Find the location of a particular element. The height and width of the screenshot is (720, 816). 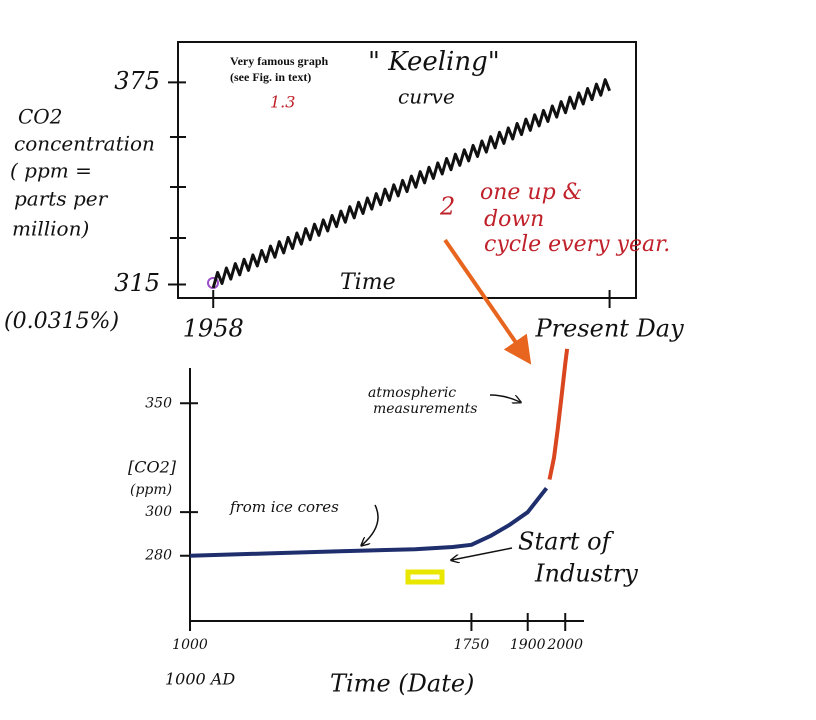

y-label-line: ( ppm = is located at coordinates (51, 171).